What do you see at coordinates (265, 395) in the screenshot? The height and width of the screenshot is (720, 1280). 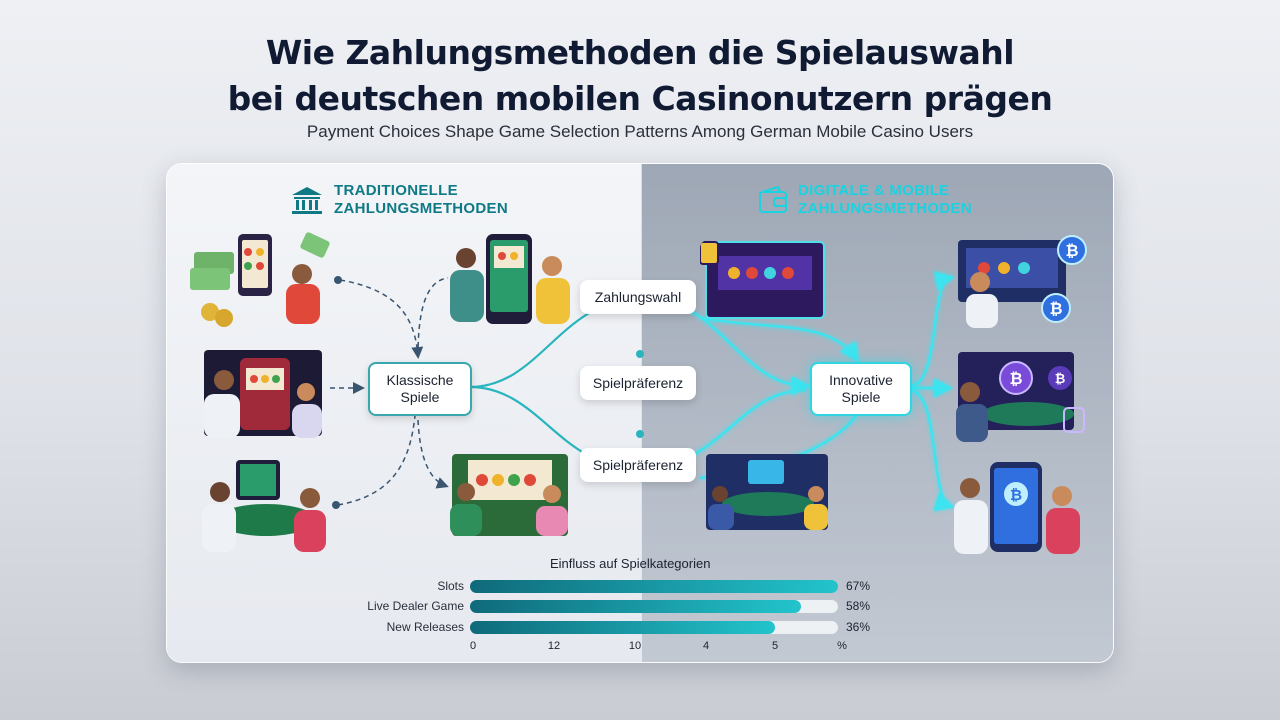 I see `slot-machine-couple-illustration` at bounding box center [265, 395].